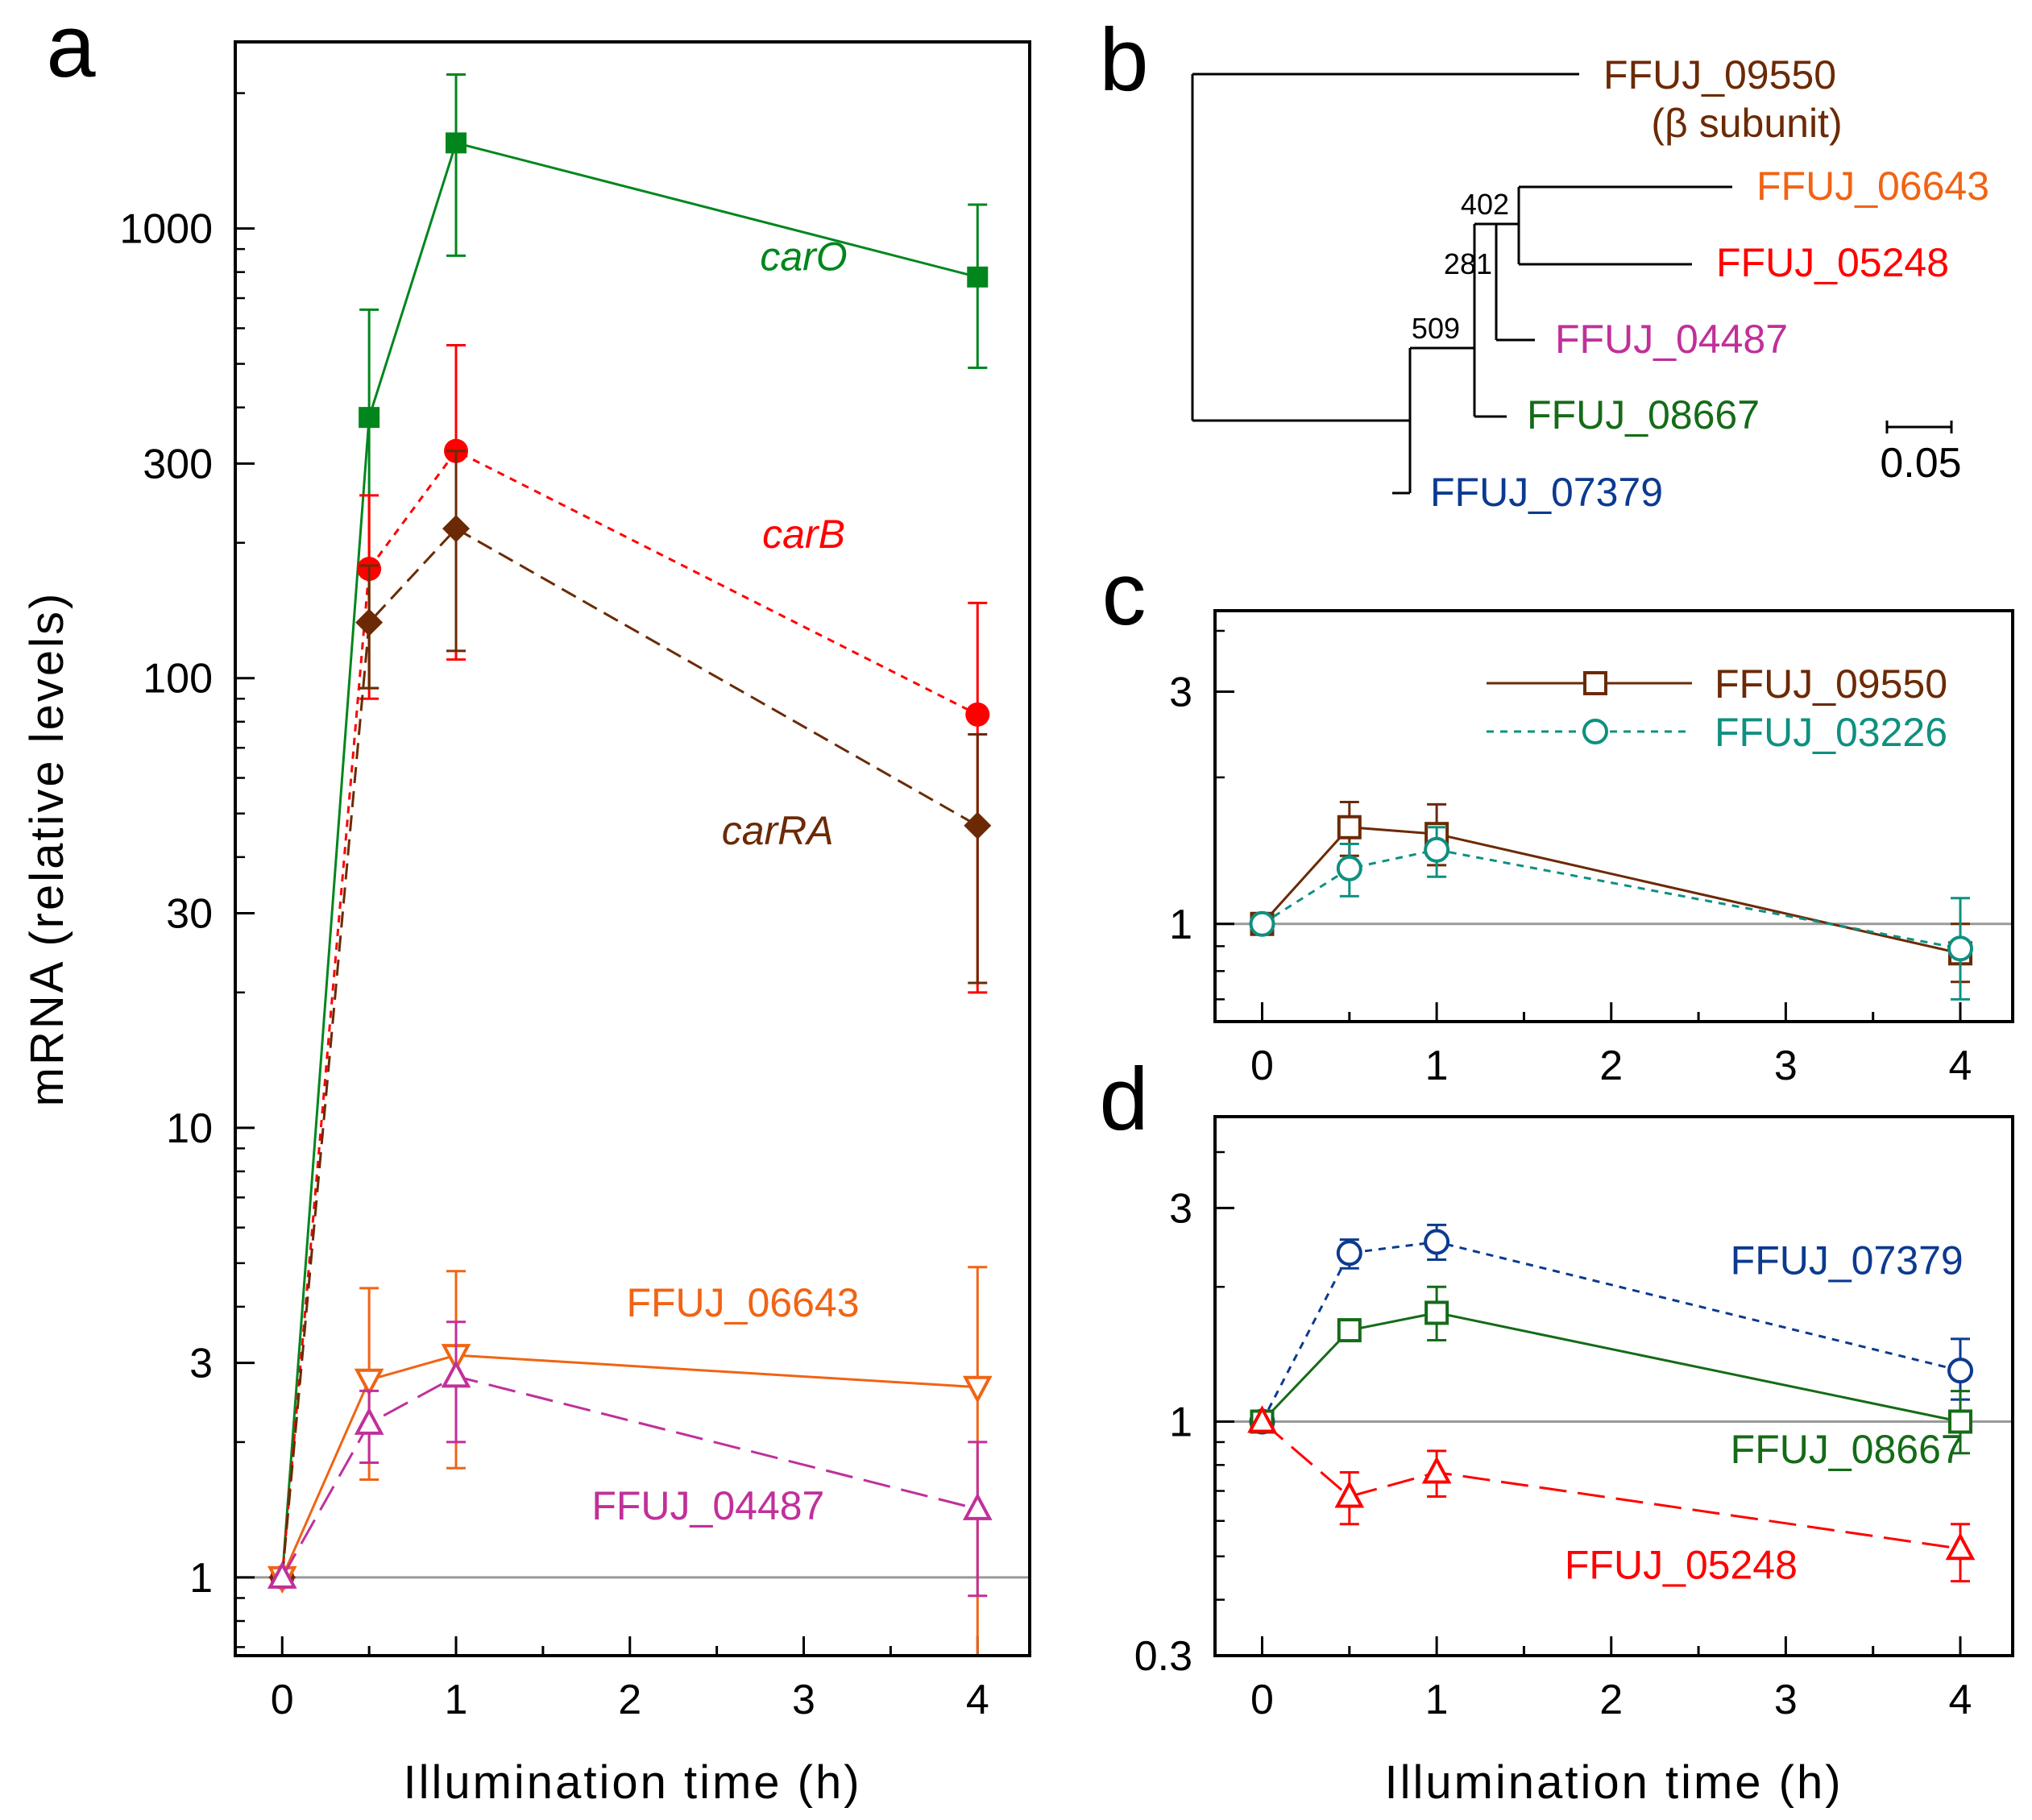  I want to click on panel-d-ffuj-05248-label: FFUJ_05248, so click(1682, 1565).